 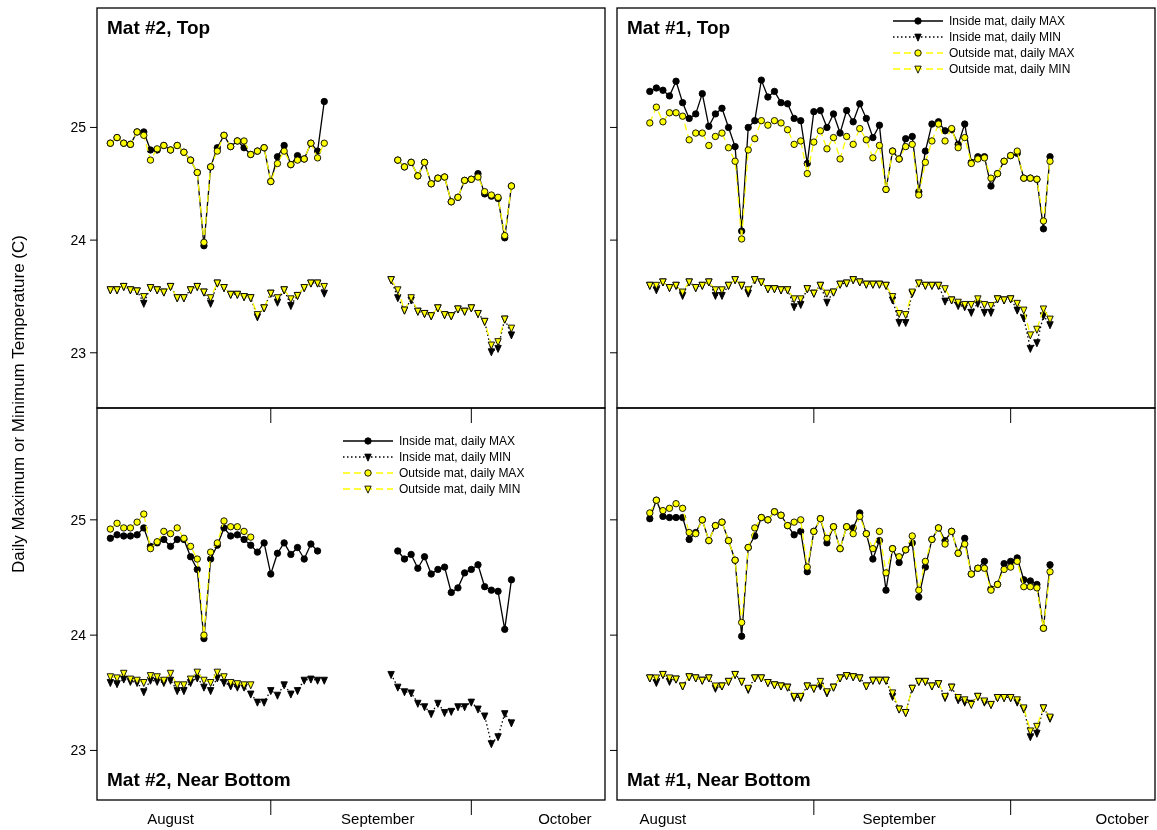 What do you see at coordinates (679, 27) in the screenshot?
I see `text: Mat #1, Top` at bounding box center [679, 27].